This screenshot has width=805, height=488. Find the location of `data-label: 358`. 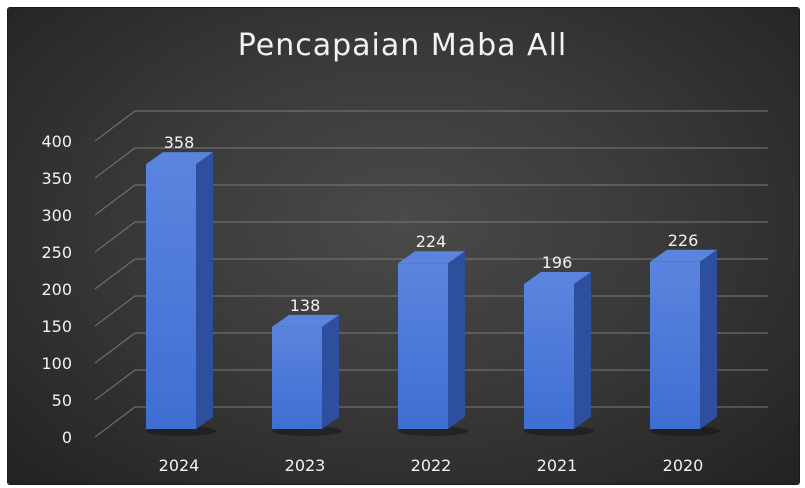

data-label: 358 is located at coordinates (179, 142).